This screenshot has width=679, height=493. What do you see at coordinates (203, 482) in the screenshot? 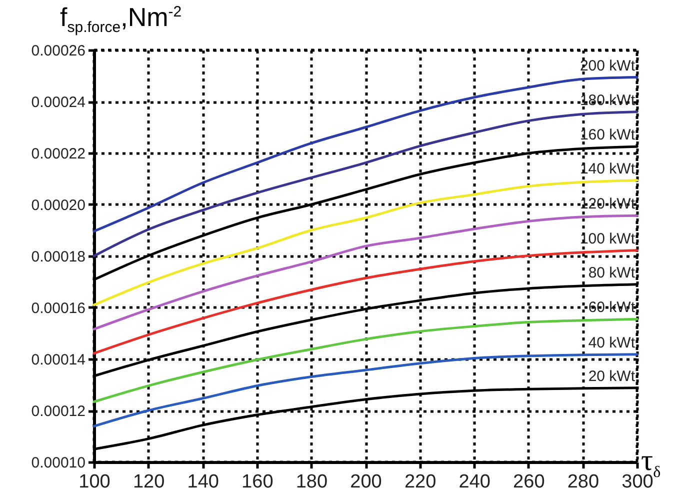
I see `x-tick-label: 140` at bounding box center [203, 482].